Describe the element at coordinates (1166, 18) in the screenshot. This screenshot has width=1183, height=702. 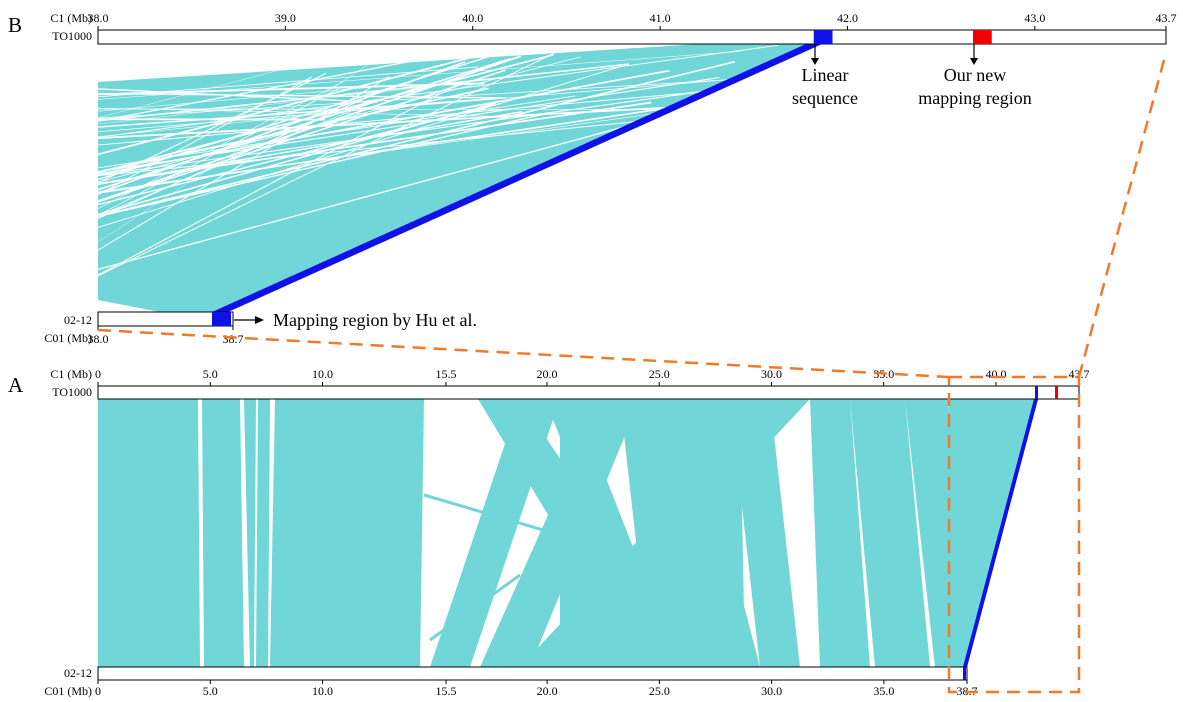
I see `panel-b-top-tick-label: 43.7` at that location.